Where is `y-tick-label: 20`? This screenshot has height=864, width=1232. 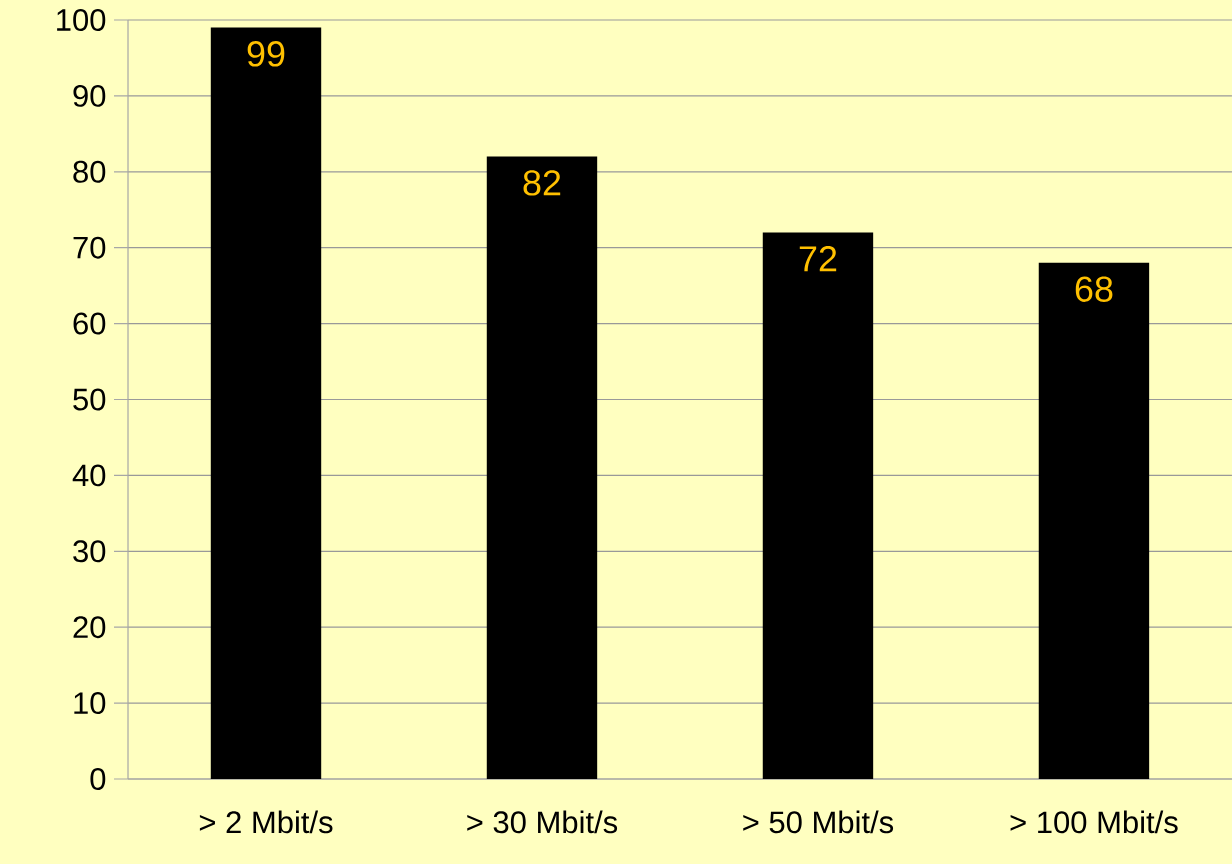 y-tick-label: 20 is located at coordinates (89, 627).